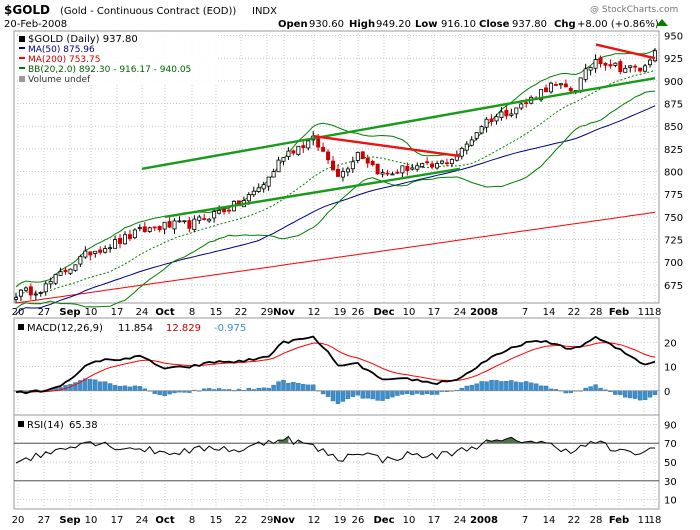 The width and height of the screenshot is (700, 530). What do you see at coordinates (91, 312) in the screenshot?
I see `price-x-tick-label: 10` at bounding box center [91, 312].